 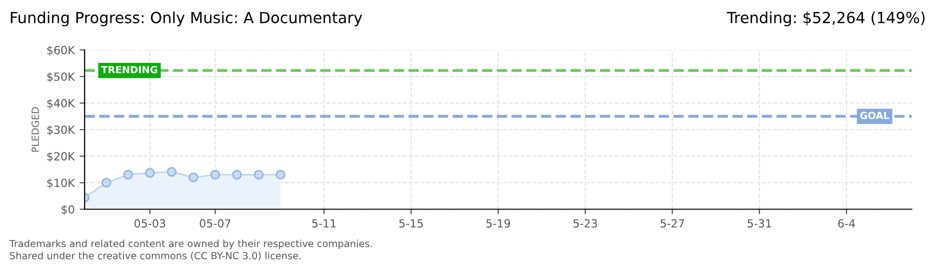 What do you see at coordinates (155, 256) in the screenshot?
I see `text: Shared under the creative commons (CC BY-NC 3.0) license.` at bounding box center [155, 256].